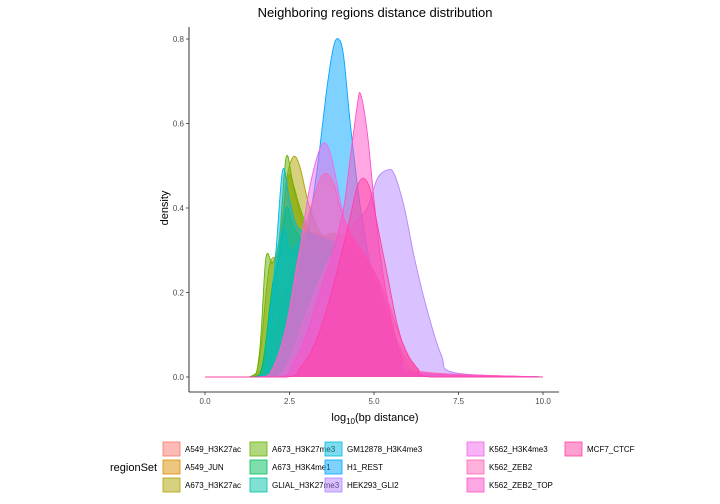 The width and height of the screenshot is (720, 504). I want to click on legend-label-h1-rest: H1_REST, so click(365, 467).